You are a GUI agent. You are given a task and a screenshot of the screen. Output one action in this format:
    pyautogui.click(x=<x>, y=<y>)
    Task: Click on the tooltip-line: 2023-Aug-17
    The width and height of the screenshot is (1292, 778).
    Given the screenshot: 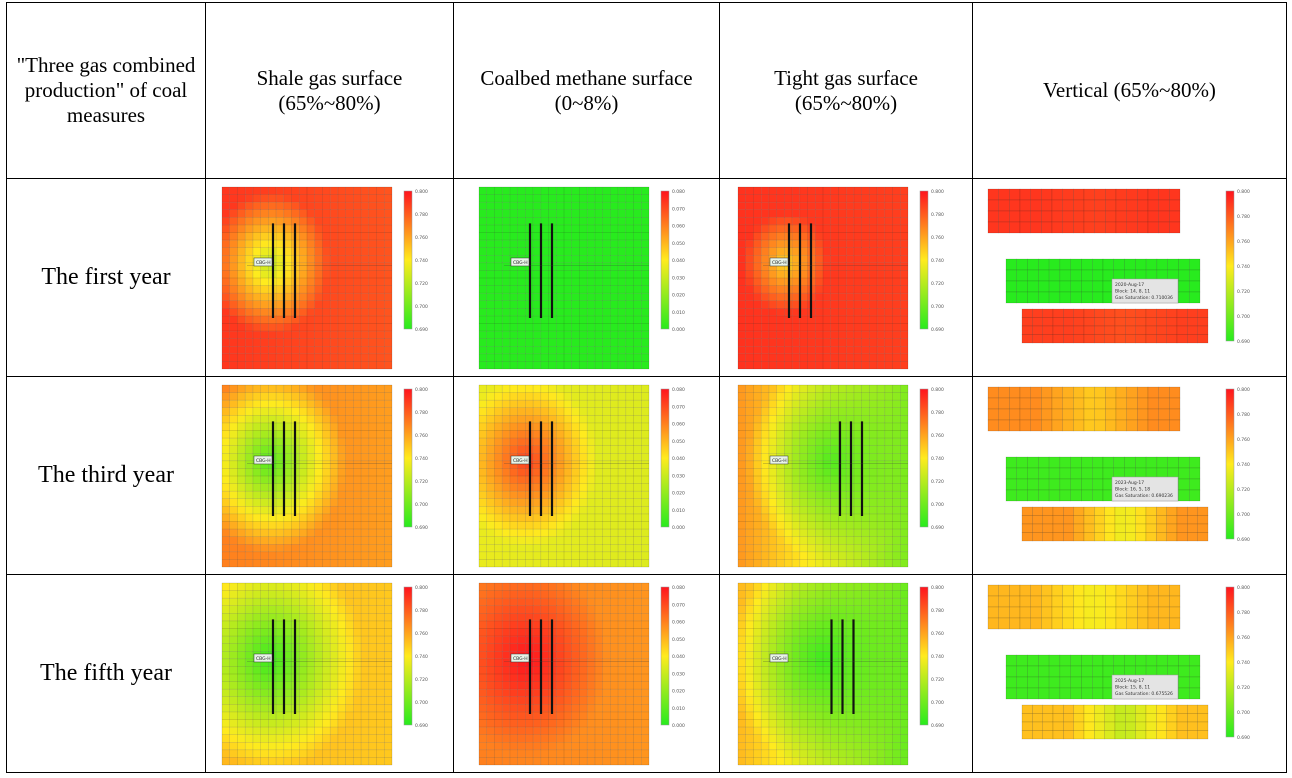 What is the action you would take?
    pyautogui.click(x=1129, y=483)
    